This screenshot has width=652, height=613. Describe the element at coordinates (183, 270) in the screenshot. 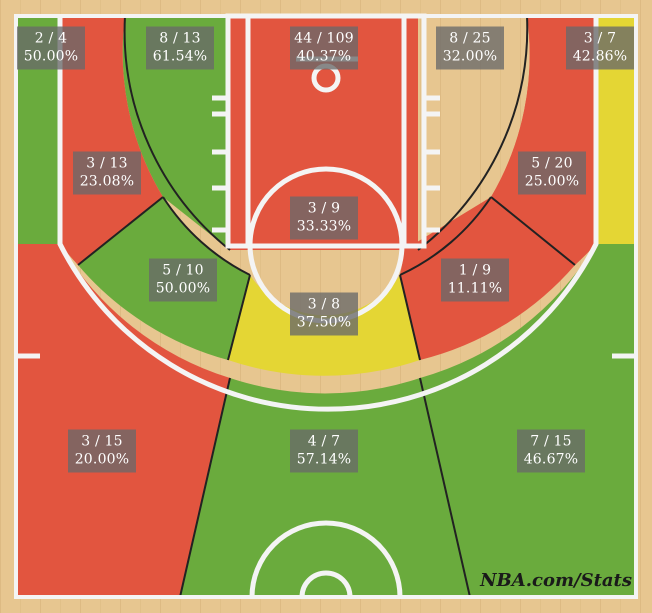

I see `zone-made-attempts: 5 / 10` at that location.